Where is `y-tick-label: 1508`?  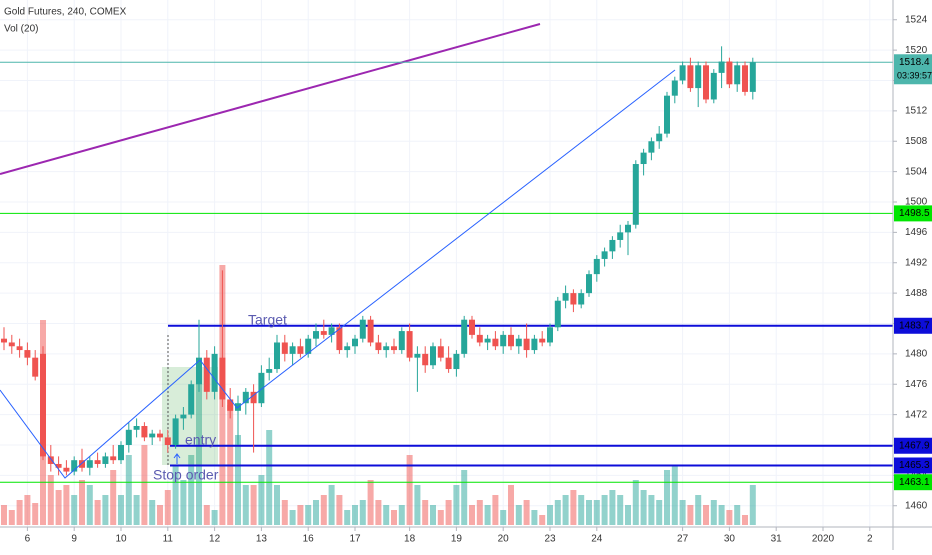
y-tick-label: 1508 is located at coordinates (916, 141).